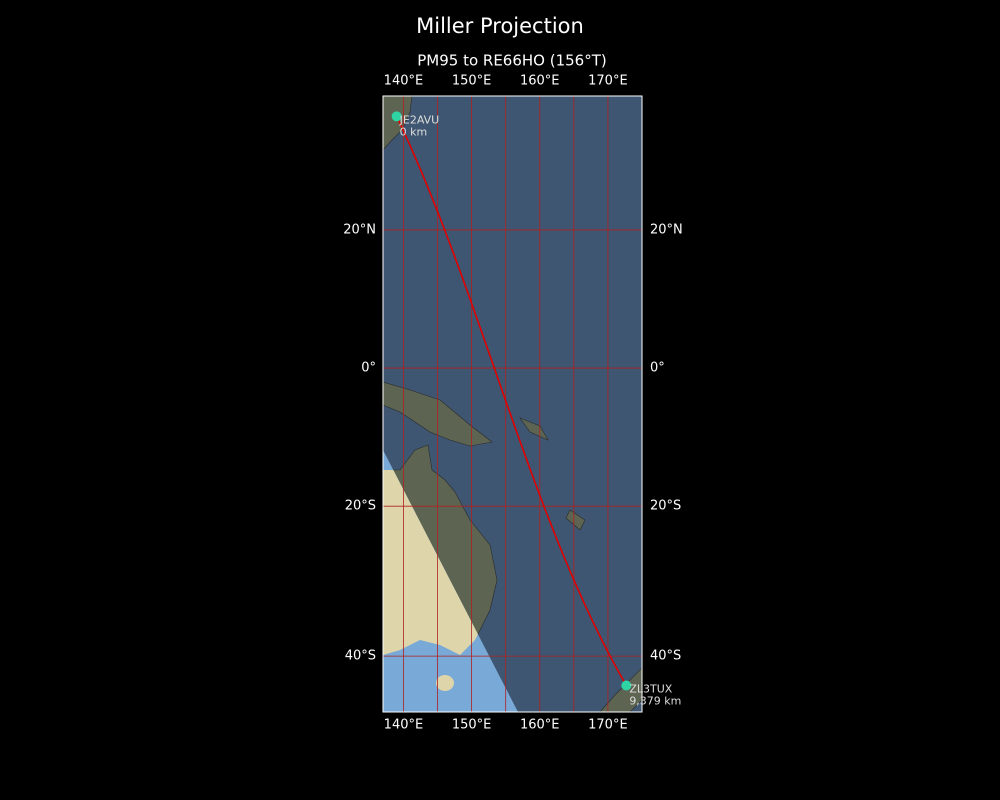 Image resolution: width=1000 pixels, height=800 pixels. What do you see at coordinates (650, 689) in the screenshot?
I see `station-name: ZL3TUX` at bounding box center [650, 689].